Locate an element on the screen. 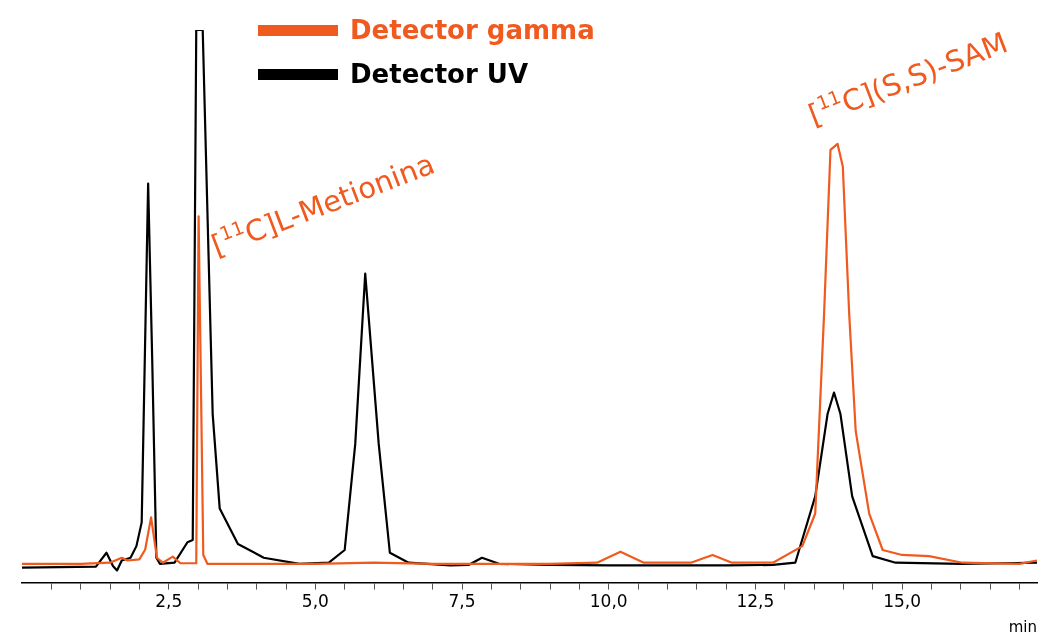 The height and width of the screenshot is (638, 1057). x-tick-label: 15,0 is located at coordinates (902, 601).